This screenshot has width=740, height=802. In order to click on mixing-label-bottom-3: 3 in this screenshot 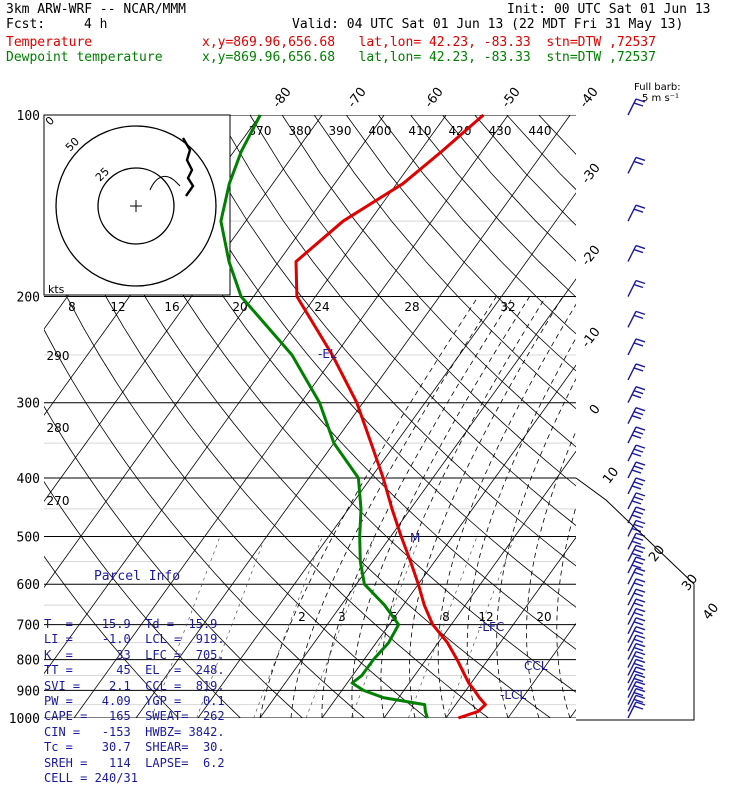, I will do `click(342, 617)`.